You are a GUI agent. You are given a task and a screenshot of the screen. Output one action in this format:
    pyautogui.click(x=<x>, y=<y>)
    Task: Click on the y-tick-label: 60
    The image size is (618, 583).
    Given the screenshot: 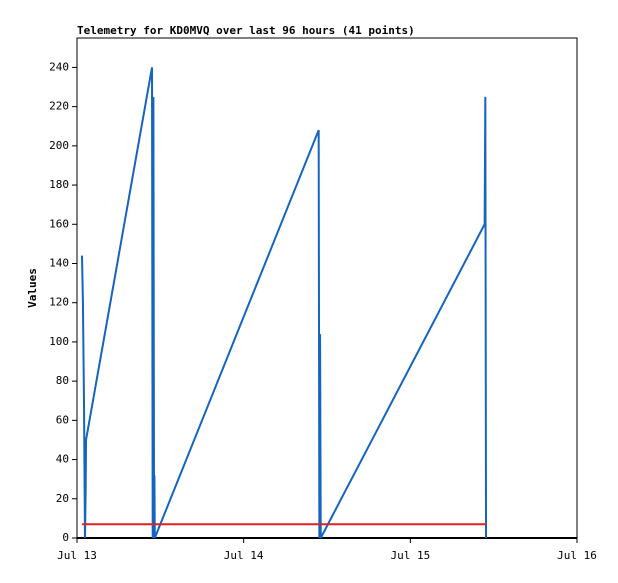 What is the action you would take?
    pyautogui.click(x=62, y=419)
    